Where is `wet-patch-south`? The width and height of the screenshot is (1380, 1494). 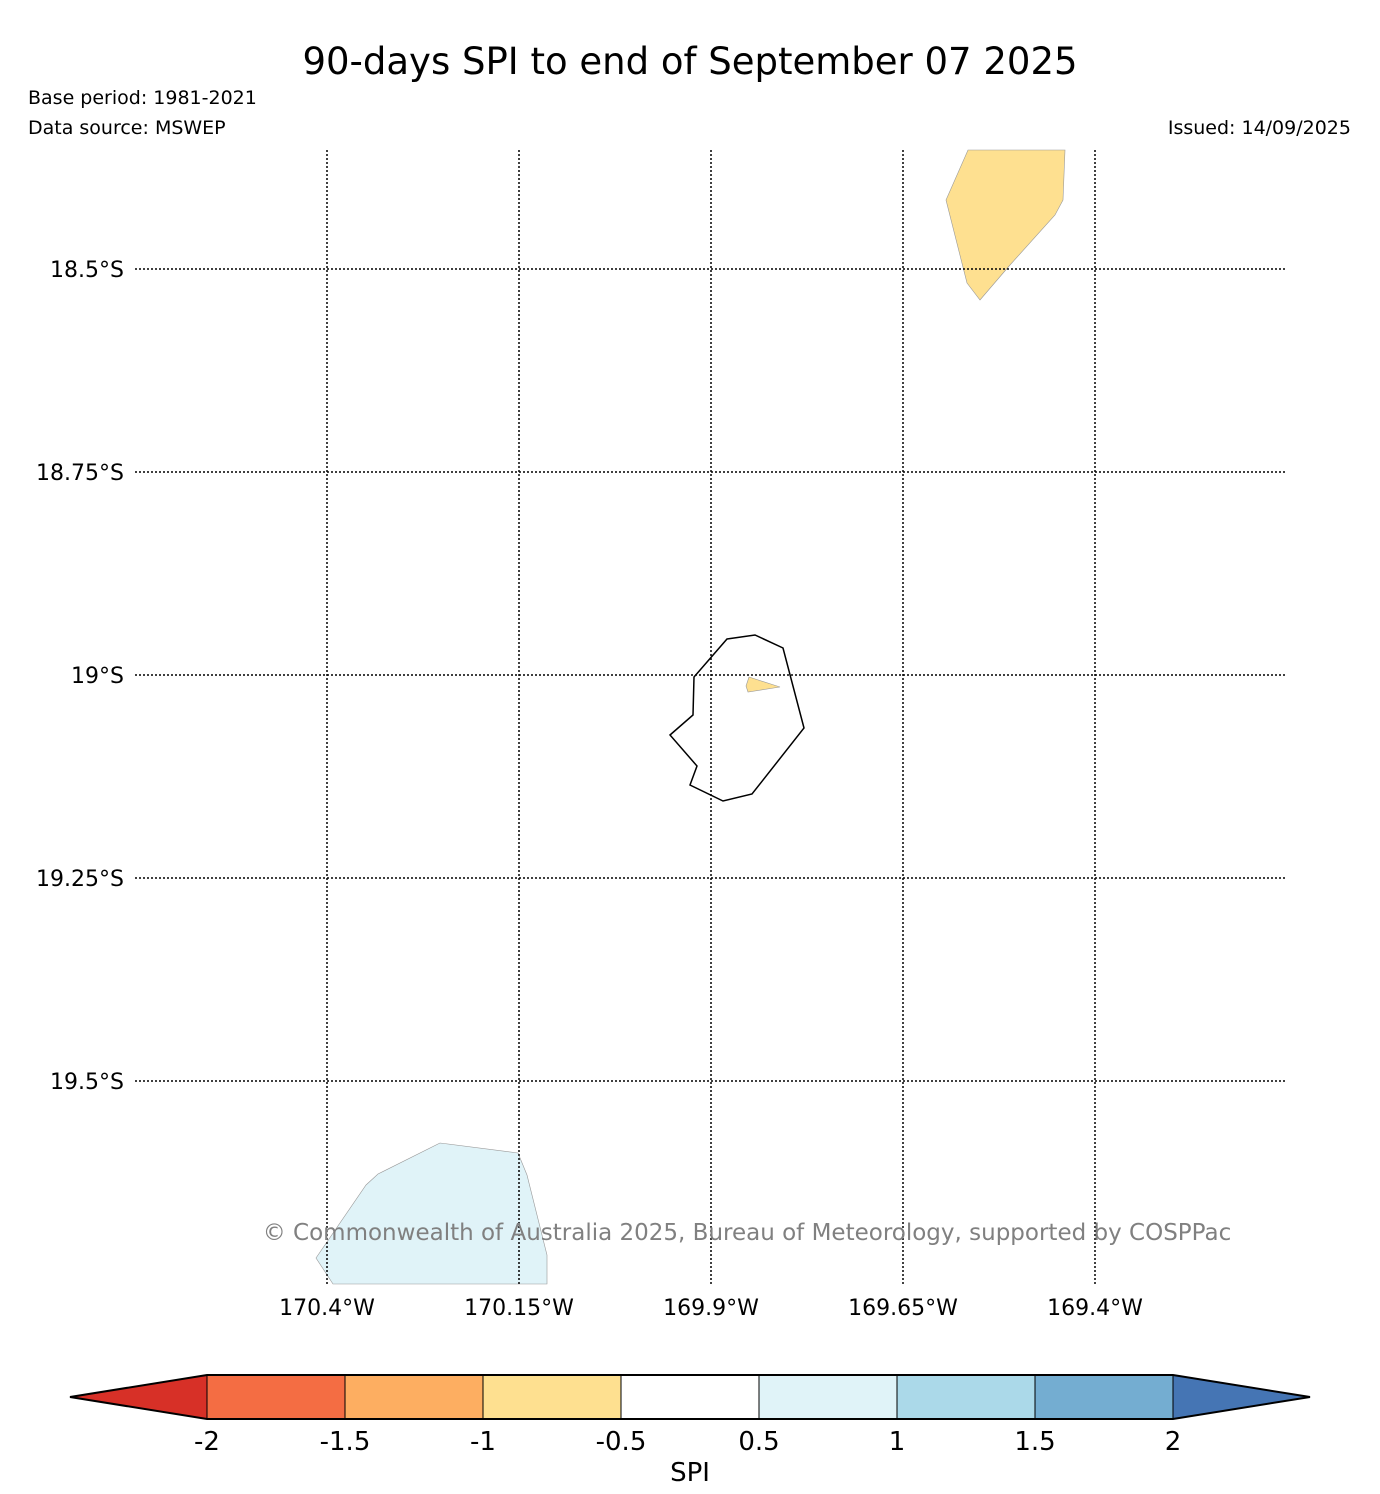
wet-patch-south is located at coordinates (431, 1213).